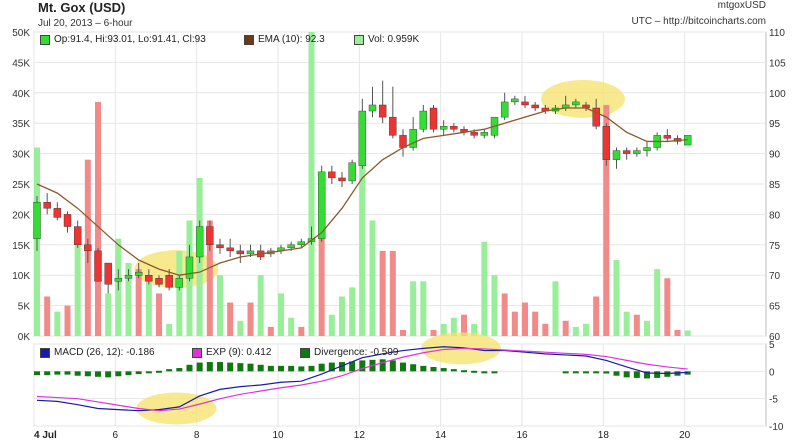  Describe the element at coordinates (583, 98) in the screenshot. I see `highlight-ellipse` at that location.